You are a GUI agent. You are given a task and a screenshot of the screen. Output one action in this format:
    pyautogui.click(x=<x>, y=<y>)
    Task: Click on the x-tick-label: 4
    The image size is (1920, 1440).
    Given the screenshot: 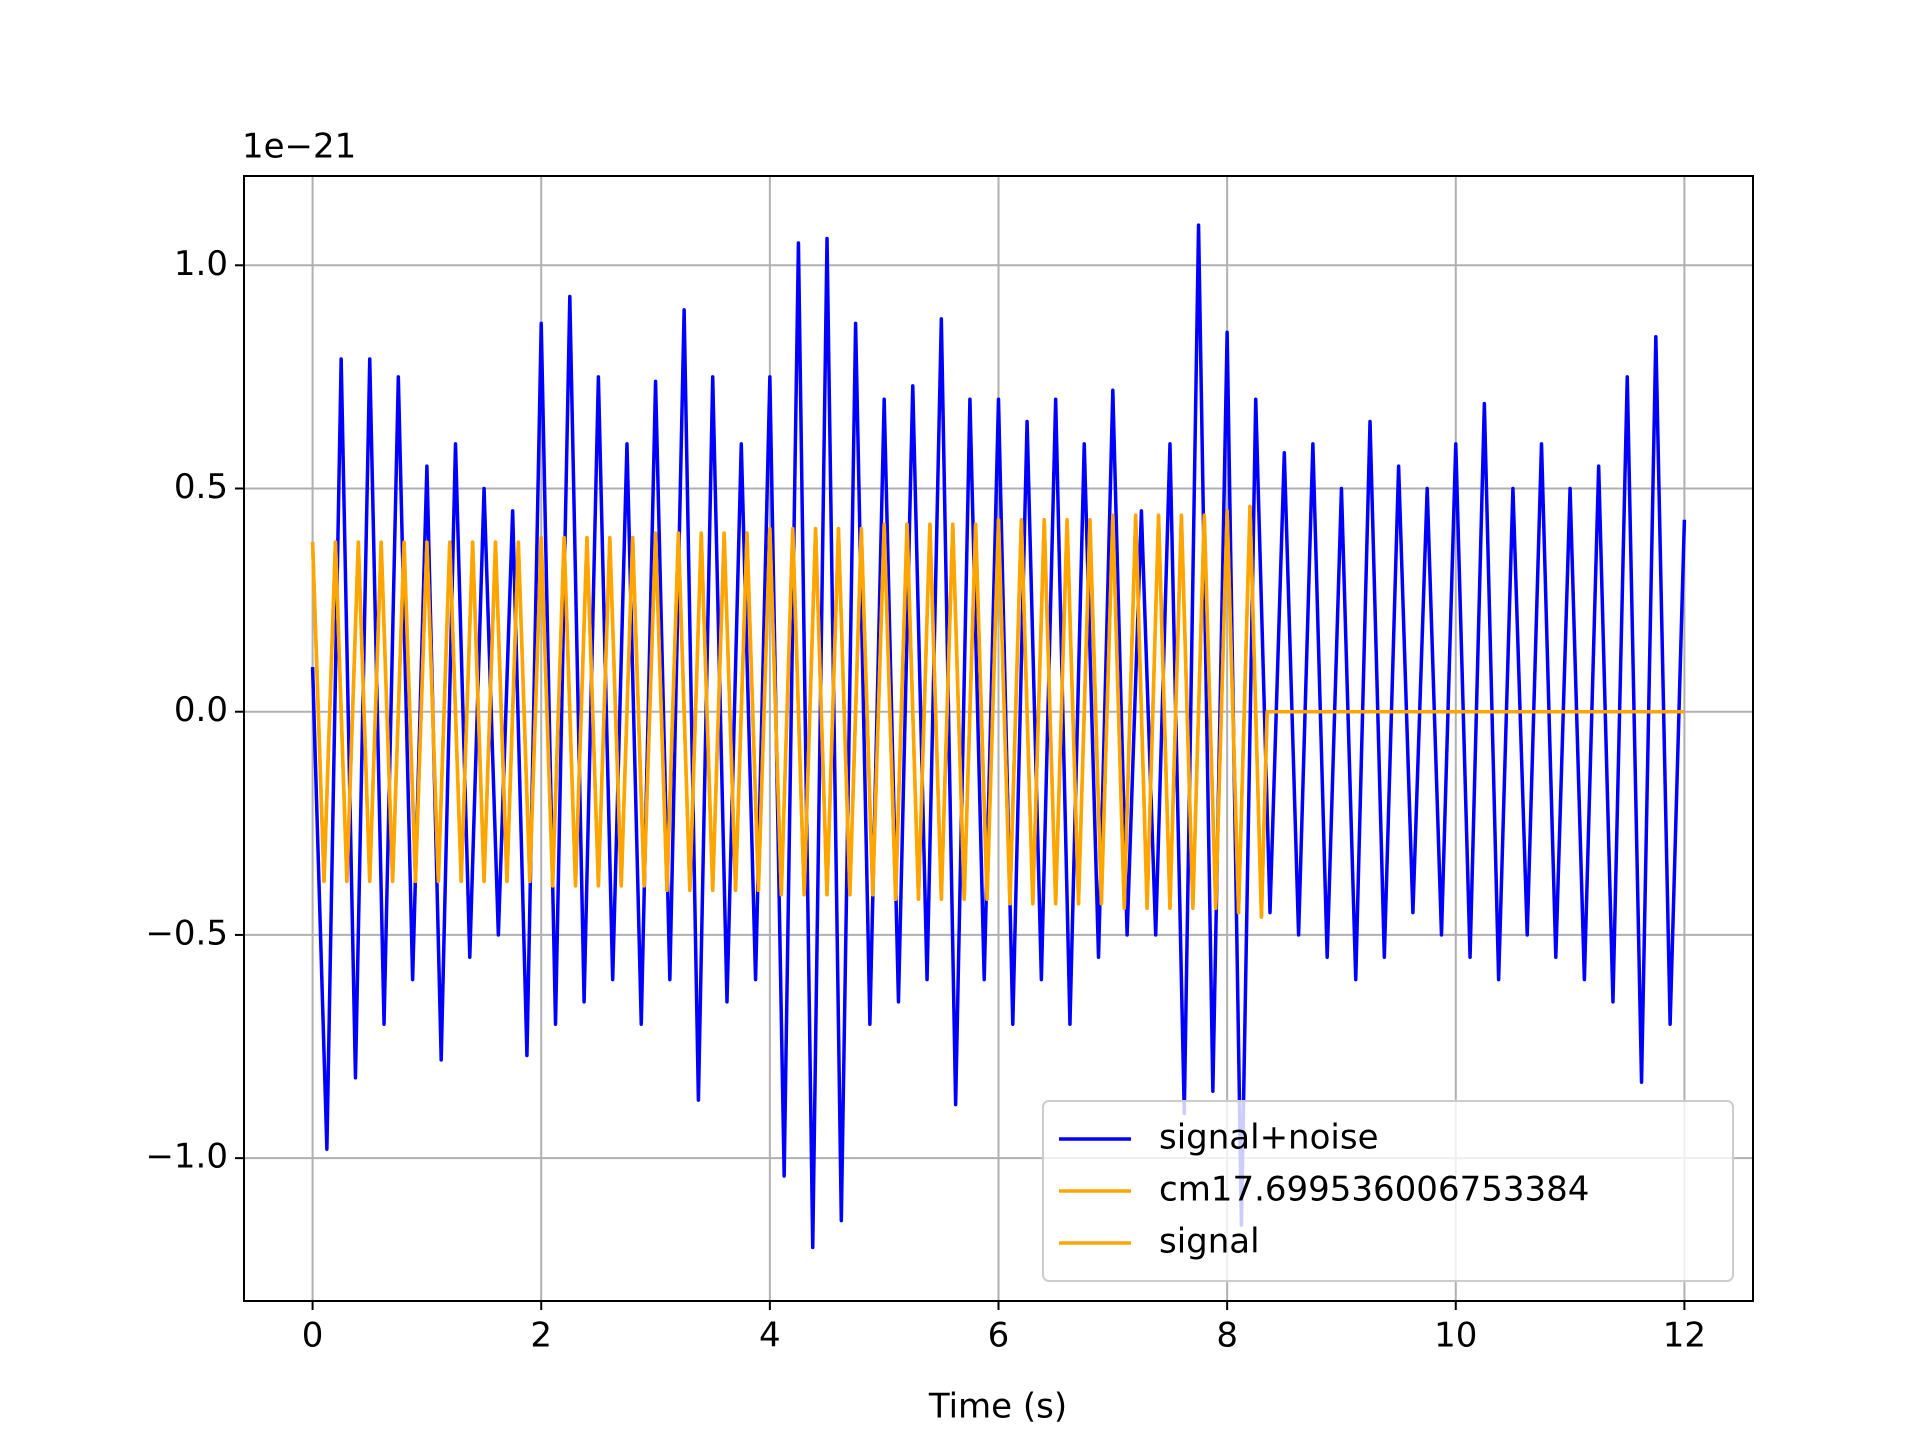 What is the action you would take?
    pyautogui.click(x=770, y=1336)
    